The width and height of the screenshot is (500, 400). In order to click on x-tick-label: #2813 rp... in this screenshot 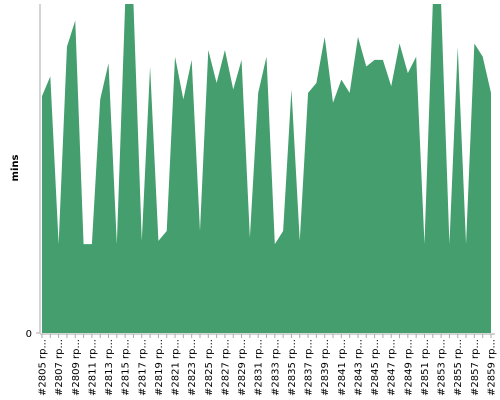, I will do `click(109, 367)`.